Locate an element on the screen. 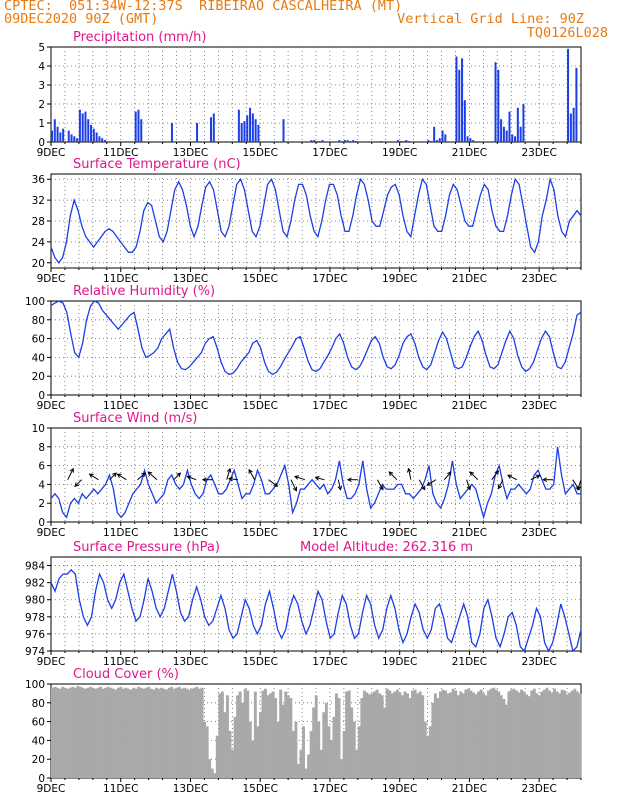 The height and width of the screenshot is (800, 618). wind-series-line is located at coordinates (315, 483).